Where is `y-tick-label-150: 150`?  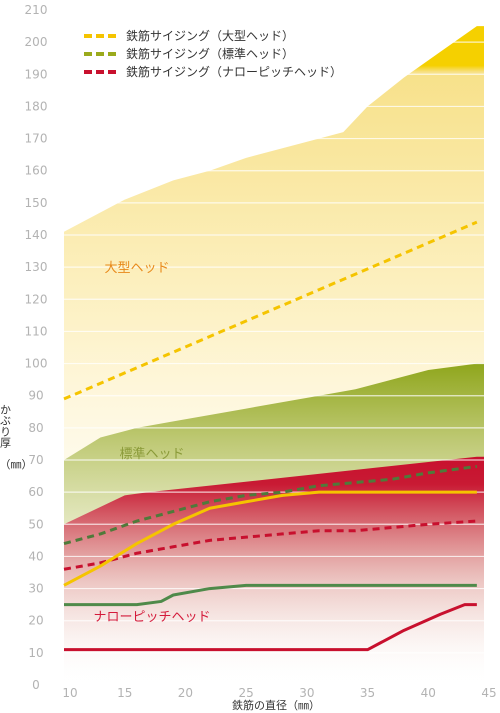
y-tick-label-150: 150 is located at coordinates (36, 203).